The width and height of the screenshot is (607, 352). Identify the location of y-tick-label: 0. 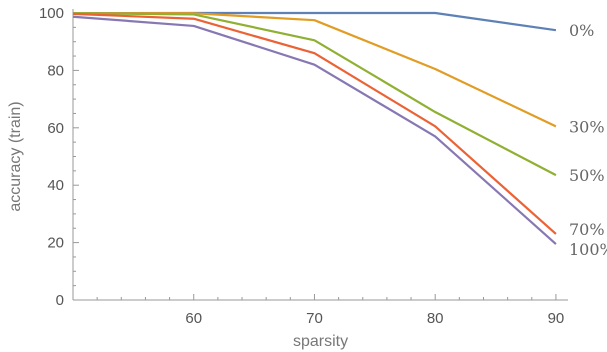
(60, 300).